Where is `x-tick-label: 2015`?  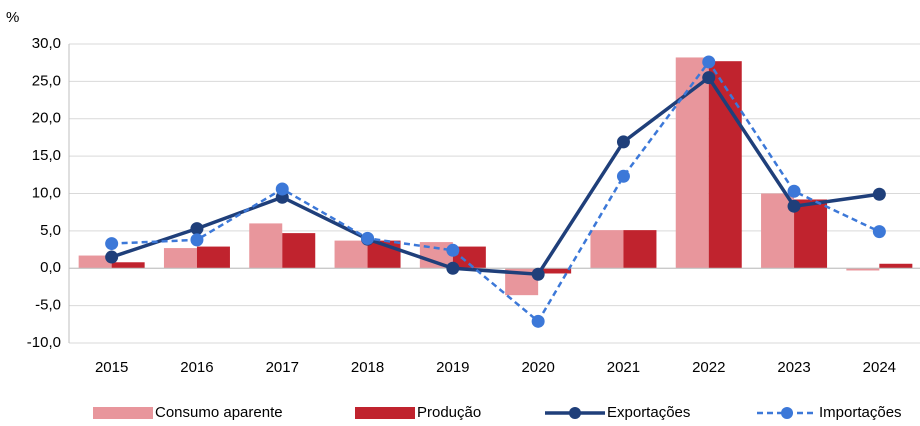 x-tick-label: 2015 is located at coordinates (111, 367).